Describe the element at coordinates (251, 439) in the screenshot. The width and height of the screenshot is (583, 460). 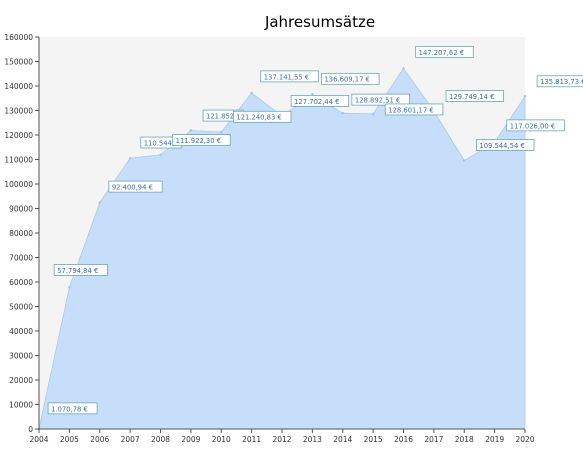
I see `x-tick-label: 2011` at that location.